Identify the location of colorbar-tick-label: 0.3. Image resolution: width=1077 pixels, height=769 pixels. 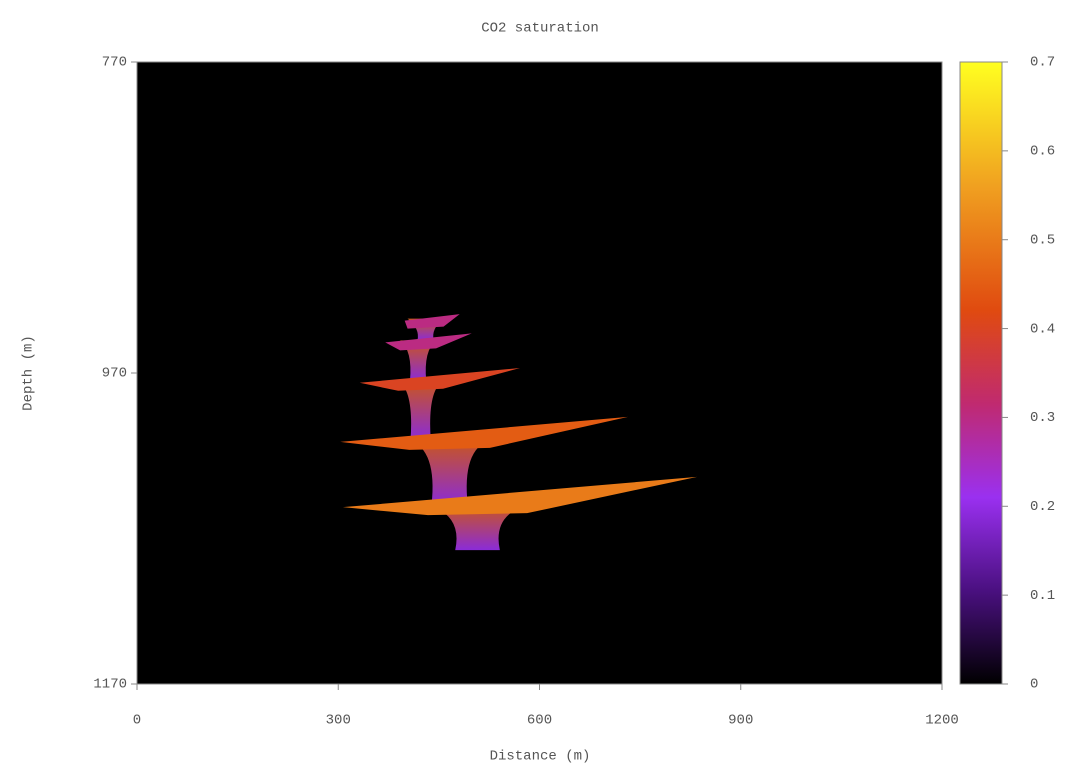
(1042, 418).